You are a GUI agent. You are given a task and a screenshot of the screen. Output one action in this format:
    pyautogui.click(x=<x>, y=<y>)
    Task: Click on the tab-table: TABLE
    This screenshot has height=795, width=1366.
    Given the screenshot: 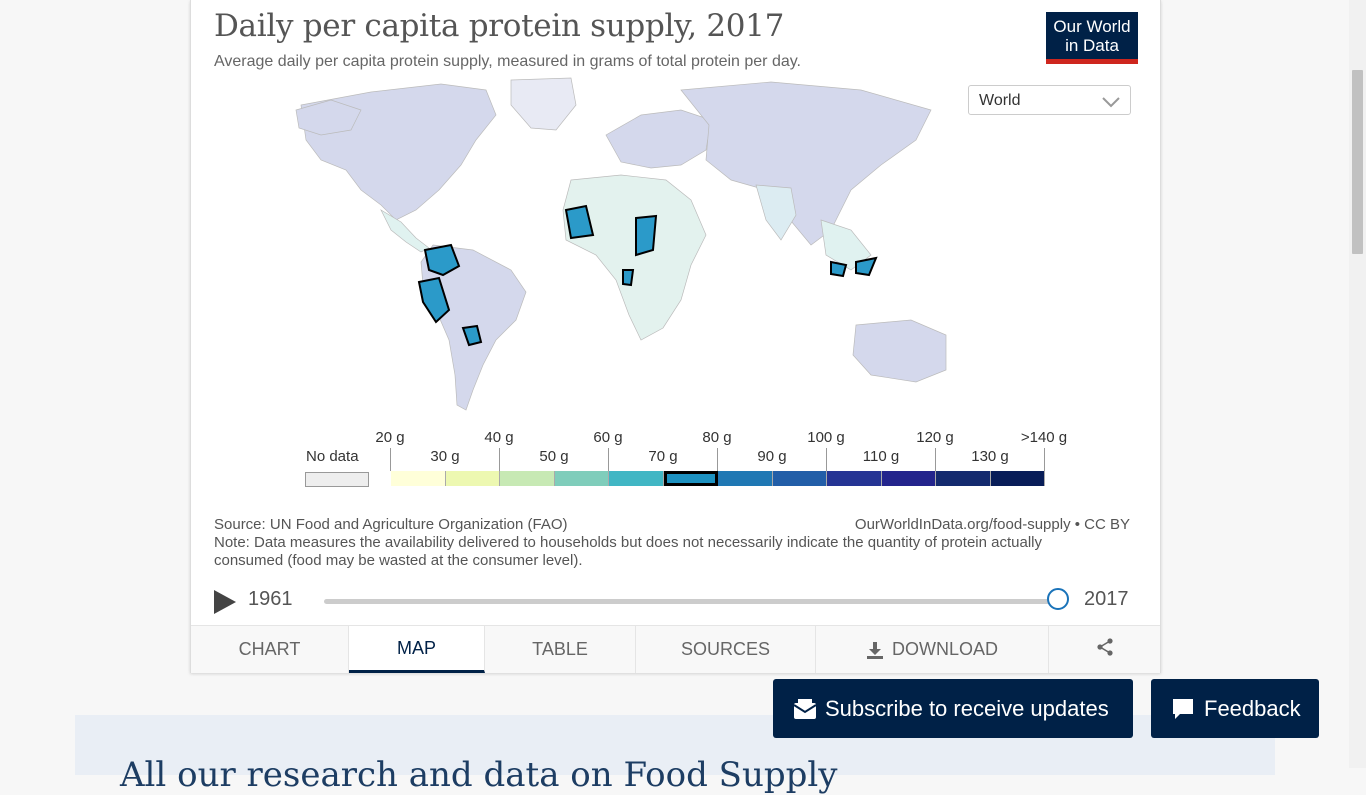 What is the action you would take?
    pyautogui.click(x=560, y=649)
    